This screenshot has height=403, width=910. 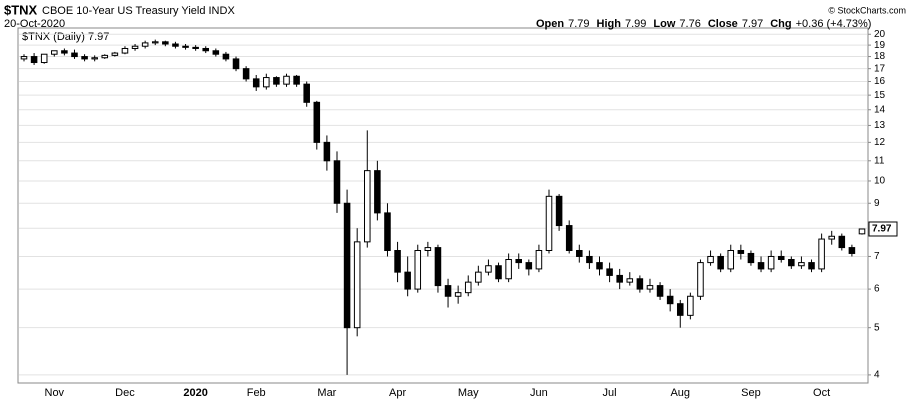 I want to click on y-tick-label: 7, so click(x=877, y=256).